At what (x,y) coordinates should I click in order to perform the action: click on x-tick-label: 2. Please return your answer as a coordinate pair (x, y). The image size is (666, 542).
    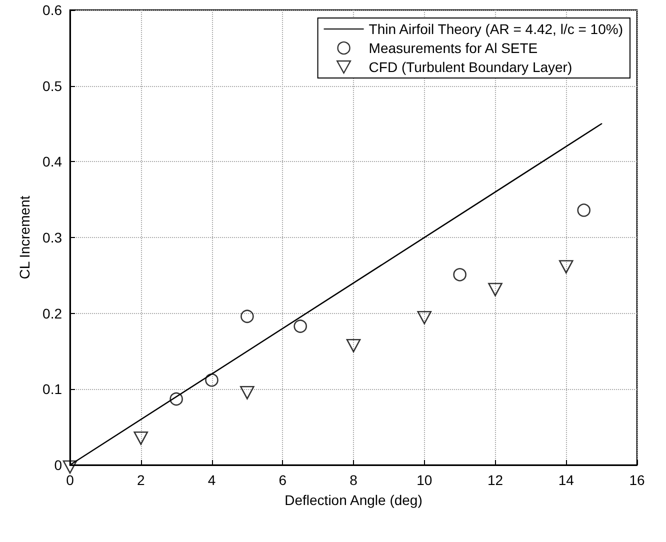
    Looking at the image, I should click on (140, 480).